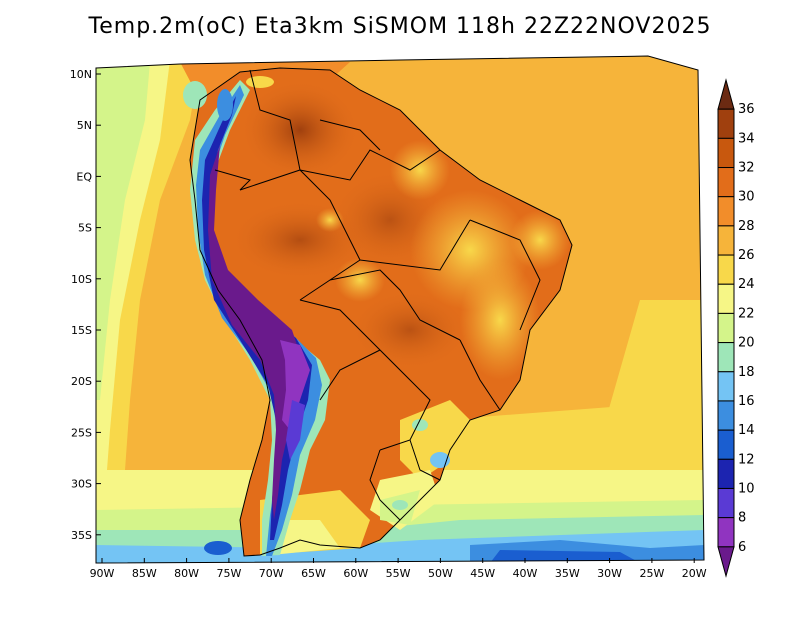 The height and width of the screenshot is (618, 800). Describe the element at coordinates (525, 573) in the screenshot. I see `lon-label: 40W` at that location.